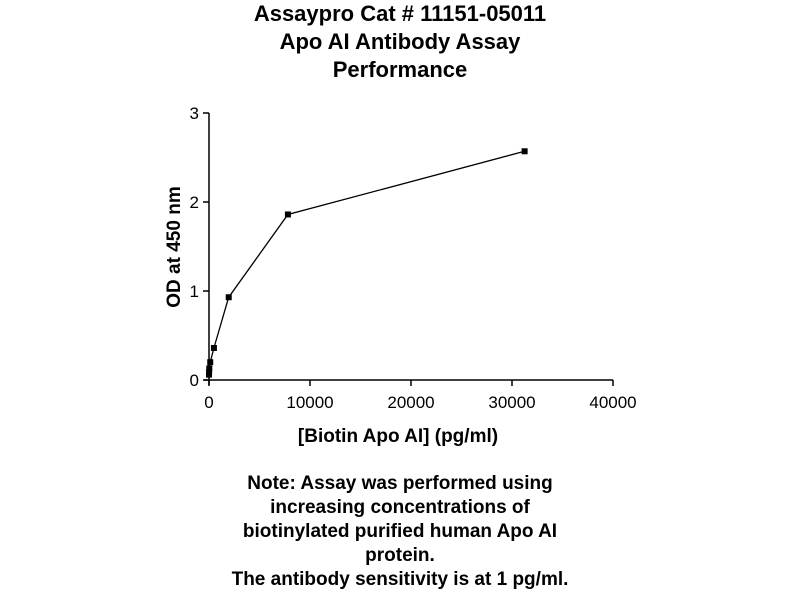 The image size is (800, 600). I want to click on title-line-1: Assaypro Cat # 11151-05011, so click(400, 13).